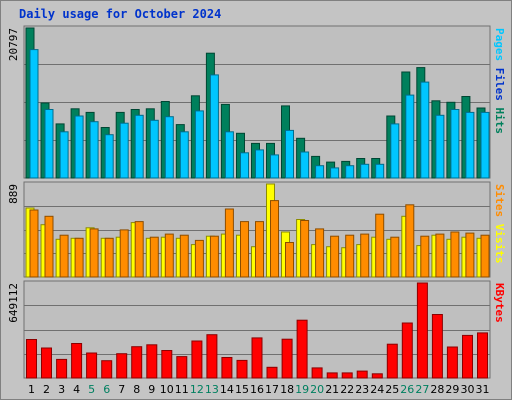 Image resolution: width=512 pixels, height=400 pixels. I want to click on legend-text: KBytes, so click(499, 303).